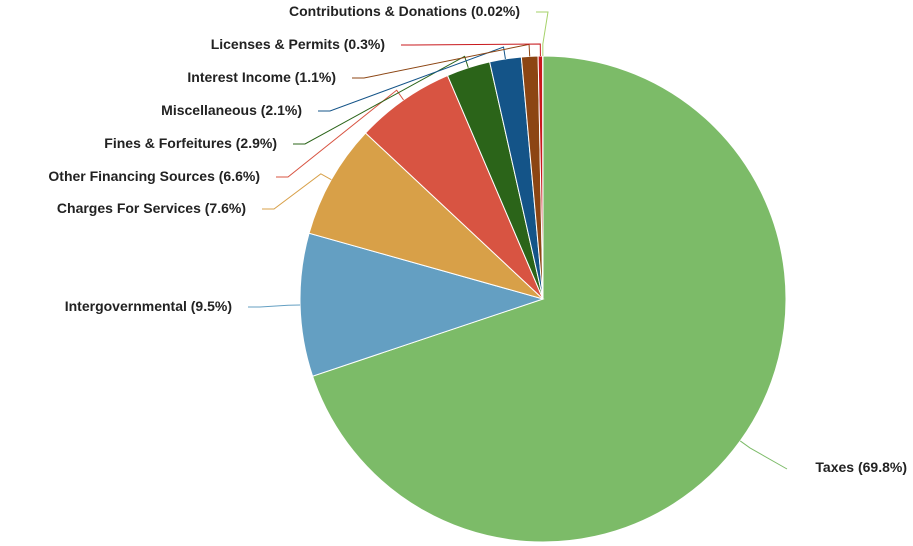 The width and height of the screenshot is (913, 546). What do you see at coordinates (190, 143) in the screenshot?
I see `slice-label: Fines & Forfeitures (2.9%)` at bounding box center [190, 143].